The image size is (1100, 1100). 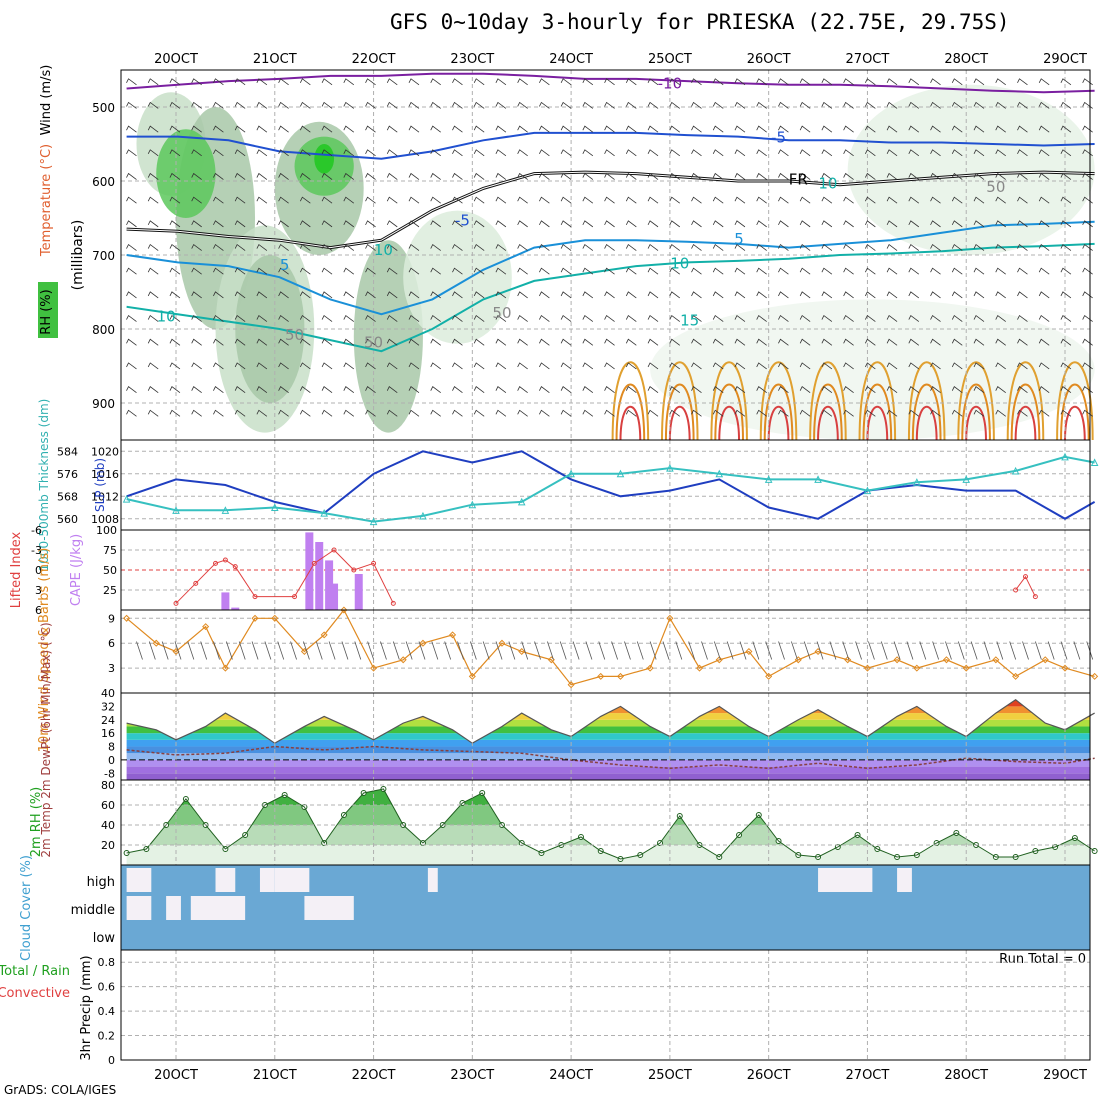 What do you see at coordinates (383, 250) in the screenshot?
I see `contour-label: 10` at bounding box center [383, 250].